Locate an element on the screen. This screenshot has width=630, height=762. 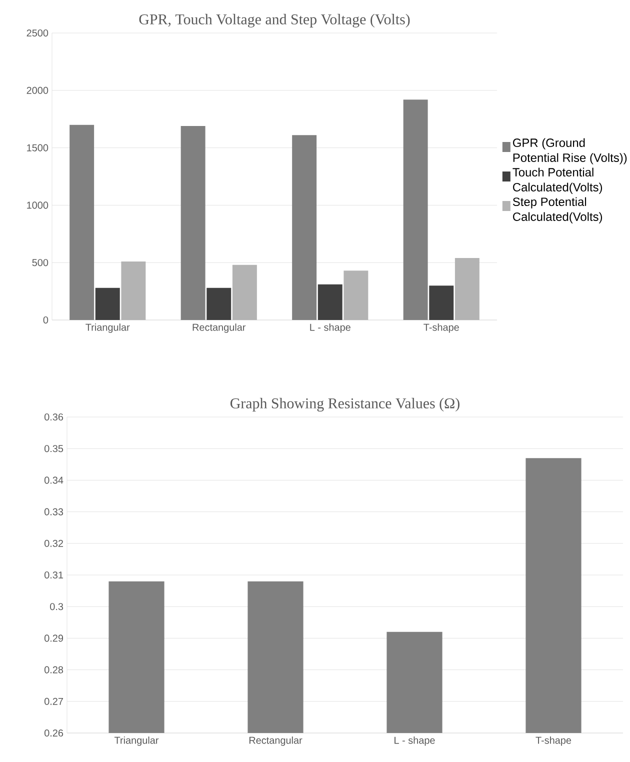
chart-title: GPR, Touch Voltage and Step Voltage (Volts) is located at coordinates (274, 21).